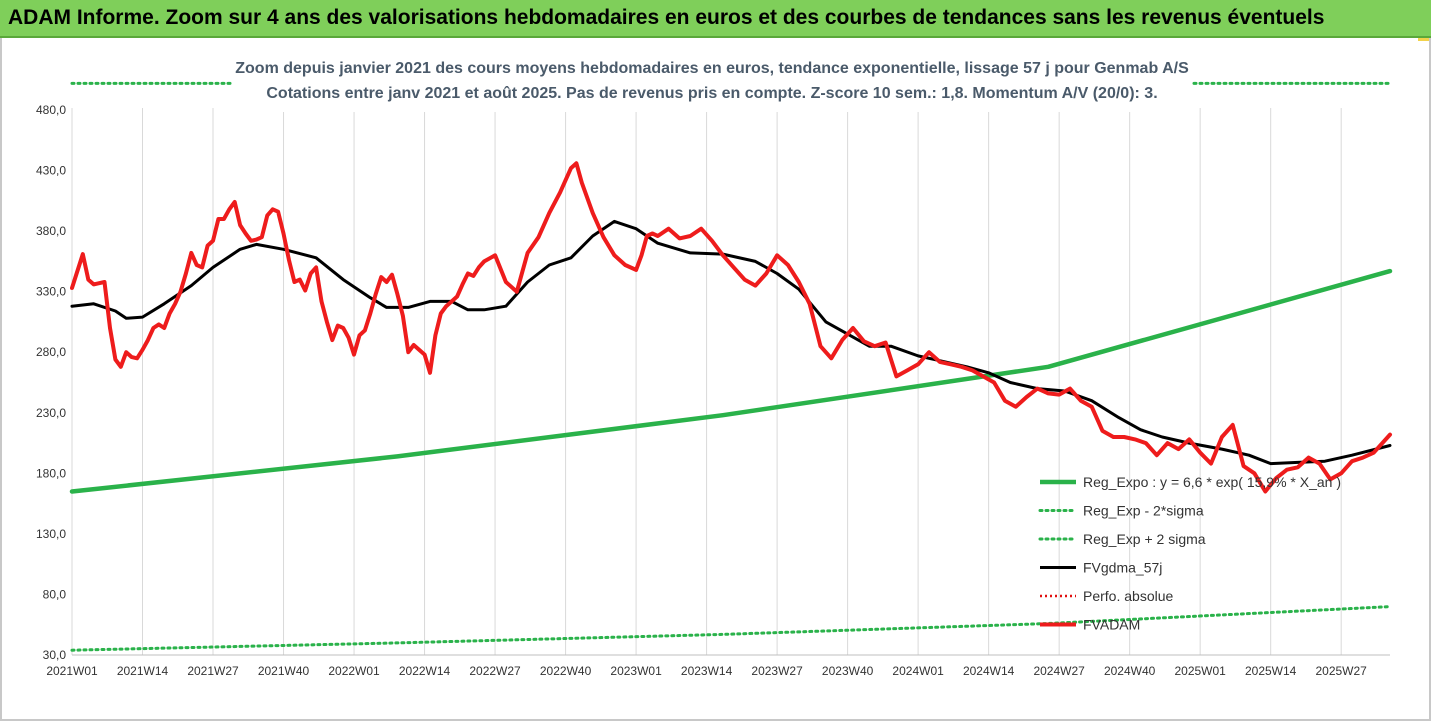  I want to click on y-tick-label: 130,0, so click(51, 534).